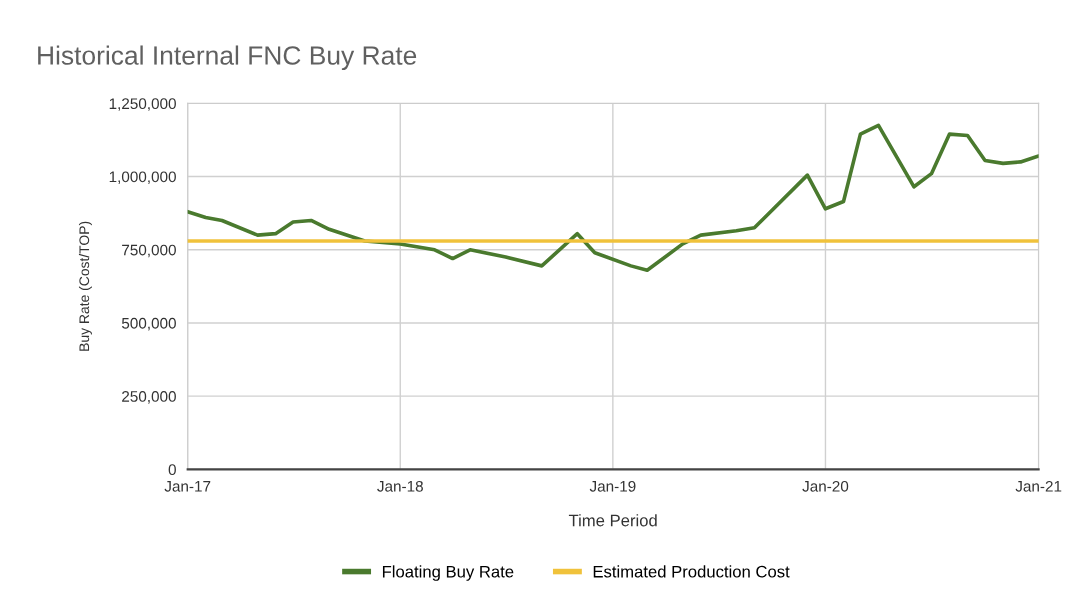 Image resolution: width=1091 pixels, height=608 pixels. Describe the element at coordinates (825, 486) in the screenshot. I see `x-tick-label: Jan-20` at that location.